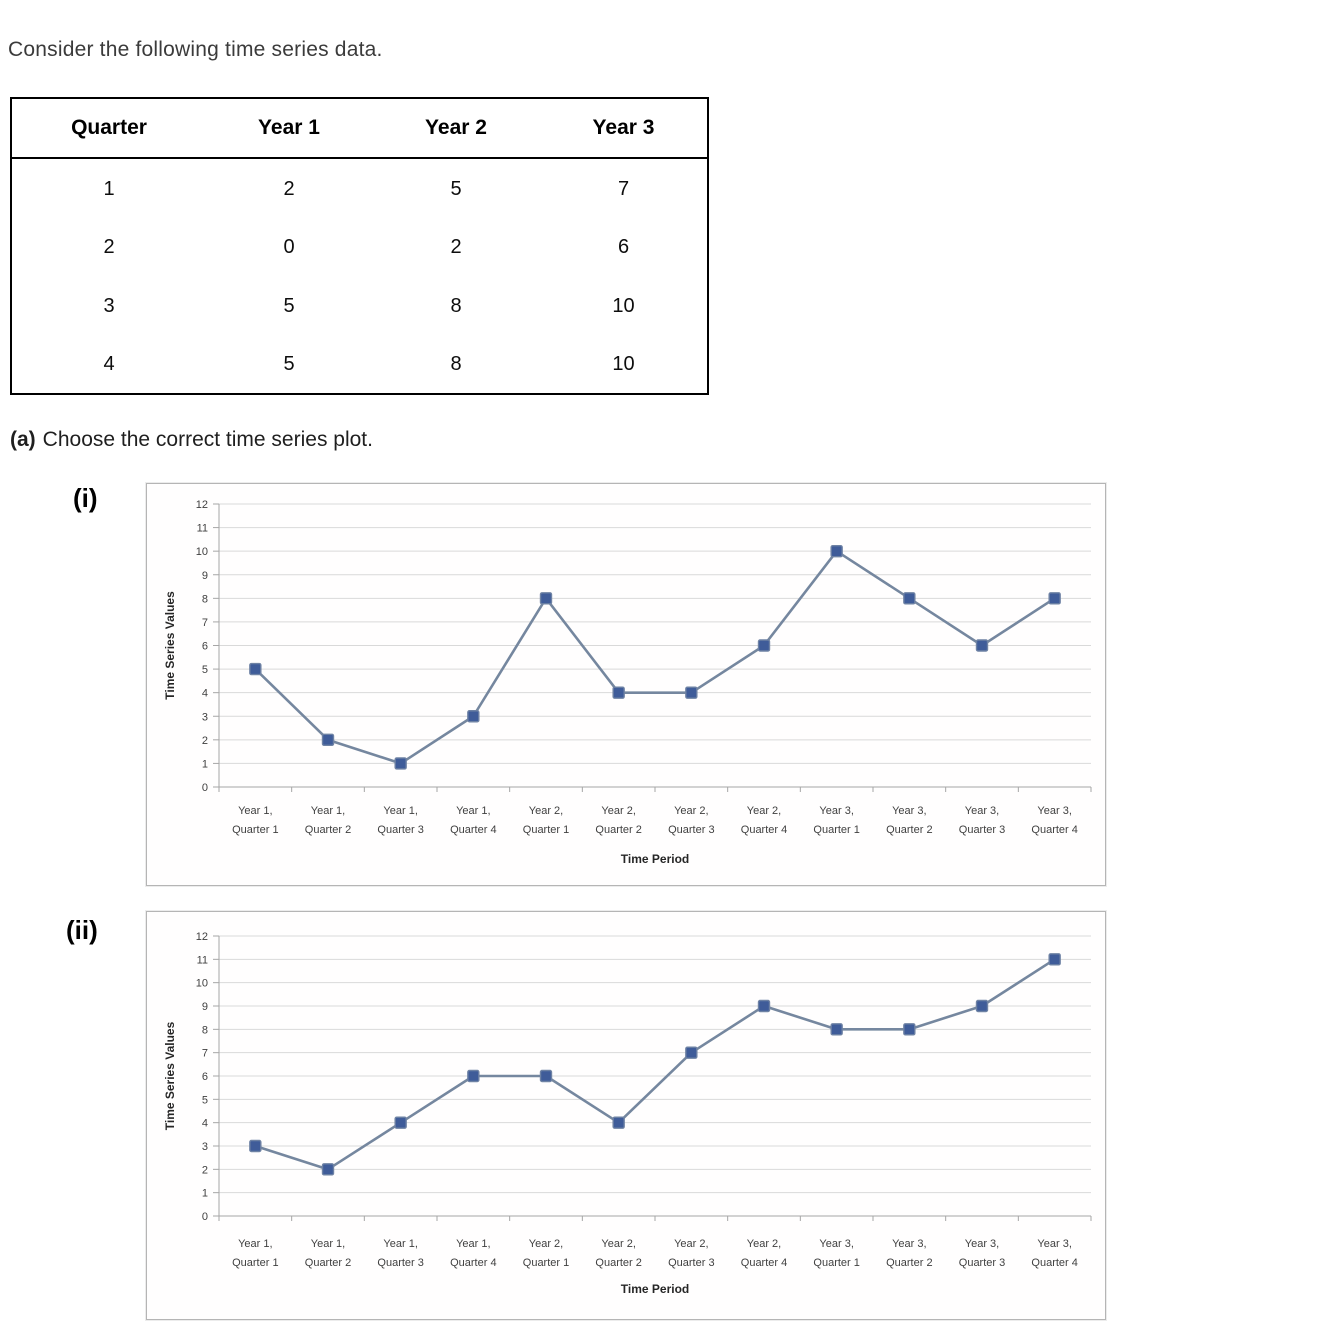 The height and width of the screenshot is (1344, 1326). Describe the element at coordinates (359, 276) in the screenshot. I see `table-body: 1 2 5 7 2 0 2 6 3 5 8 10 4 5 8 10` at that location.